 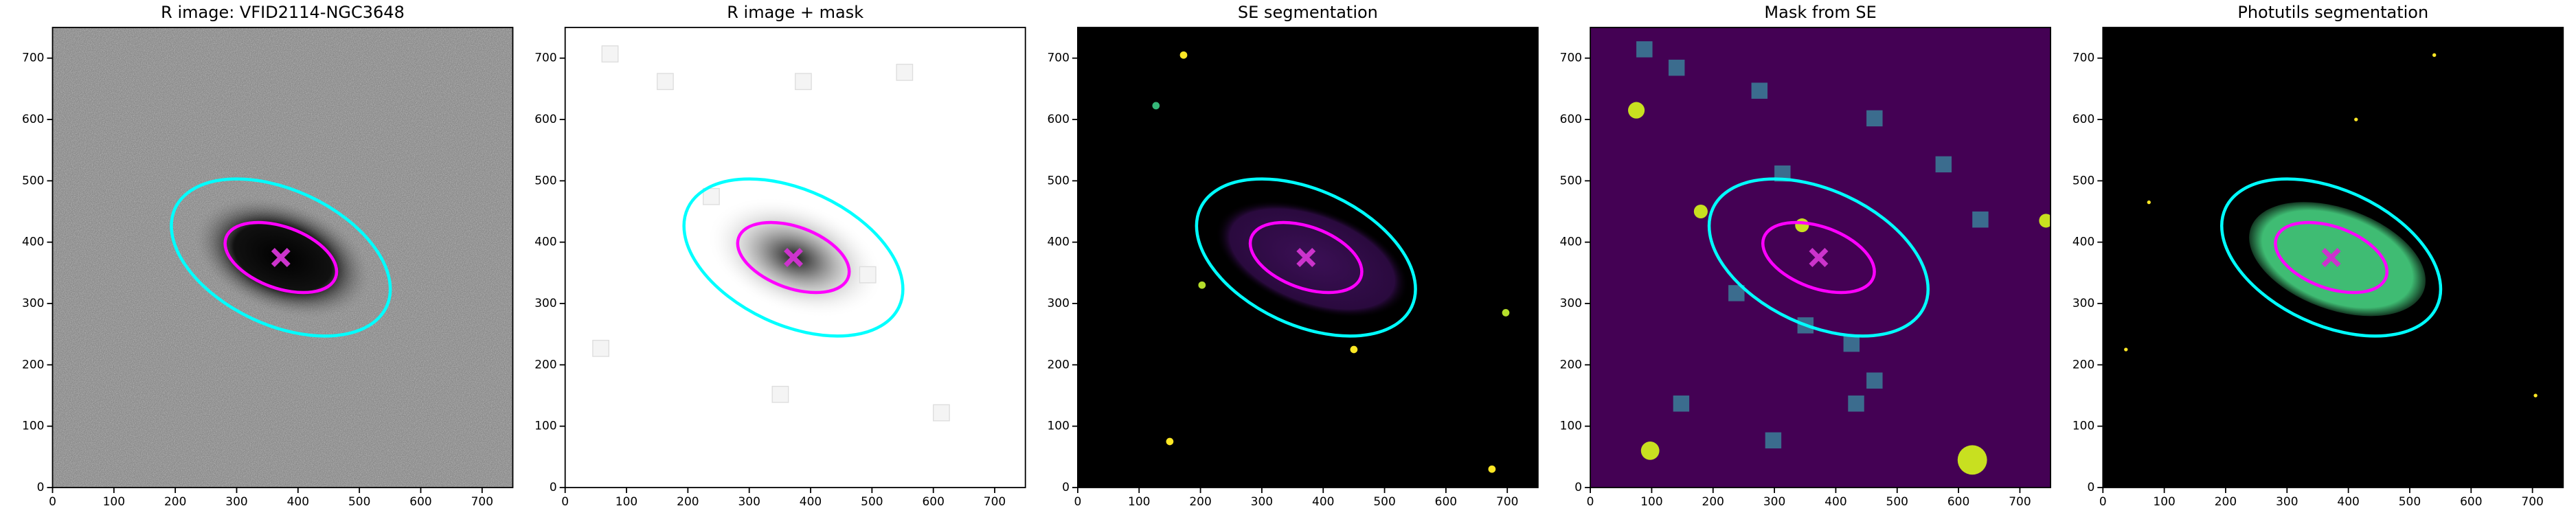 What do you see at coordinates (1308, 12) in the screenshot?
I see `panel-title: SE segmentation` at bounding box center [1308, 12].